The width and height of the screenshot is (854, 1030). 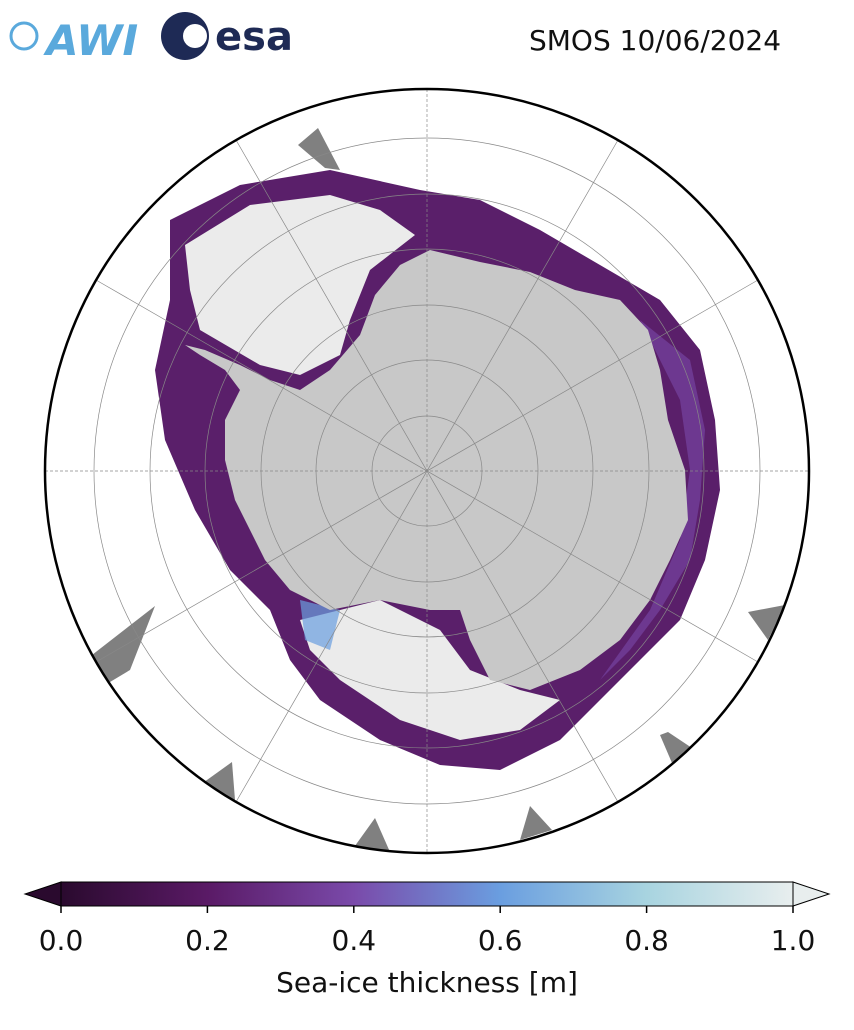 I want to click on thin-ice-band, so click(x=652, y=500).